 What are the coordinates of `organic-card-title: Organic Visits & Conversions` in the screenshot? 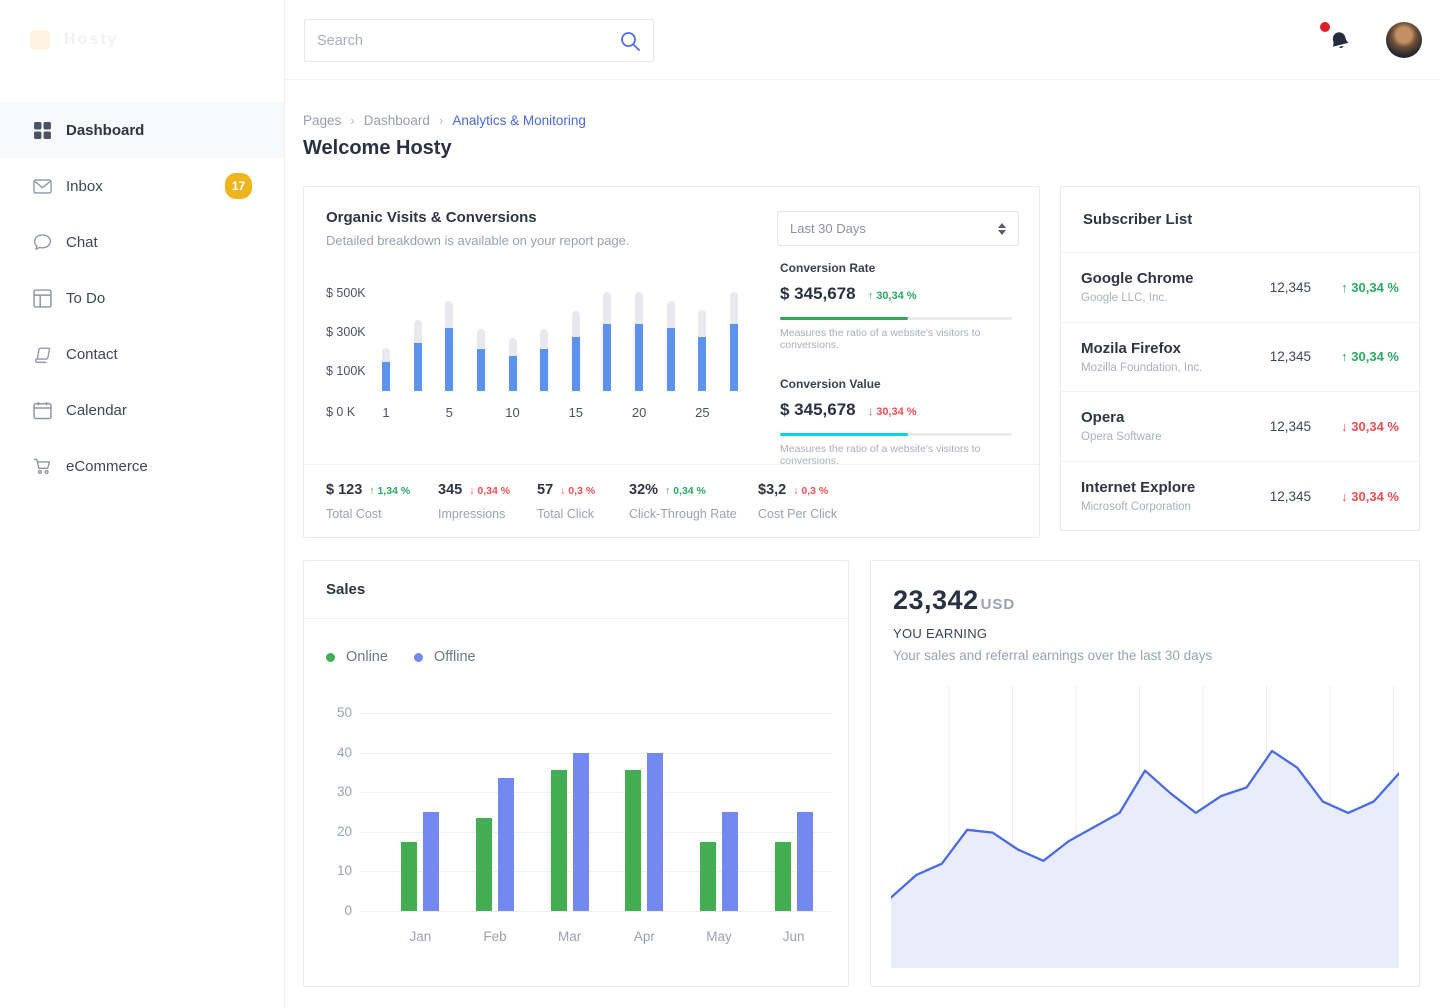 It's located at (431, 217).